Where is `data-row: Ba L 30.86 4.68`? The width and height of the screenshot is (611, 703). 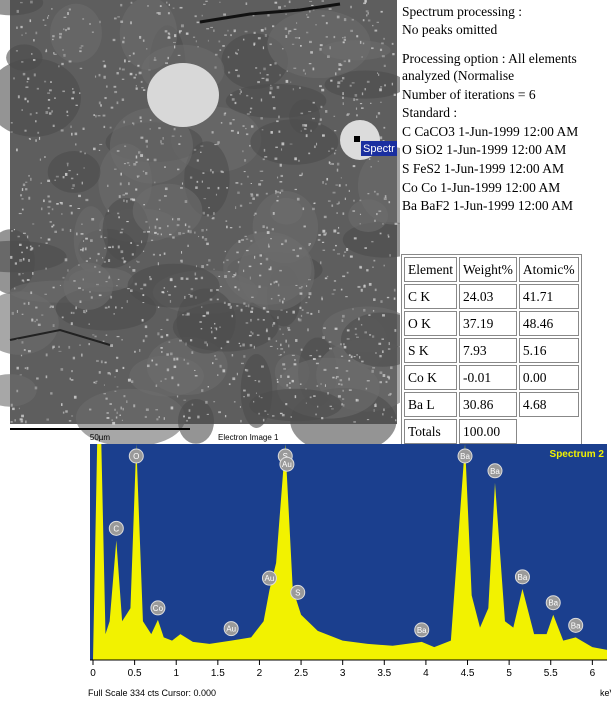
data-row: Ba L 30.86 4.68 is located at coordinates (491, 404).